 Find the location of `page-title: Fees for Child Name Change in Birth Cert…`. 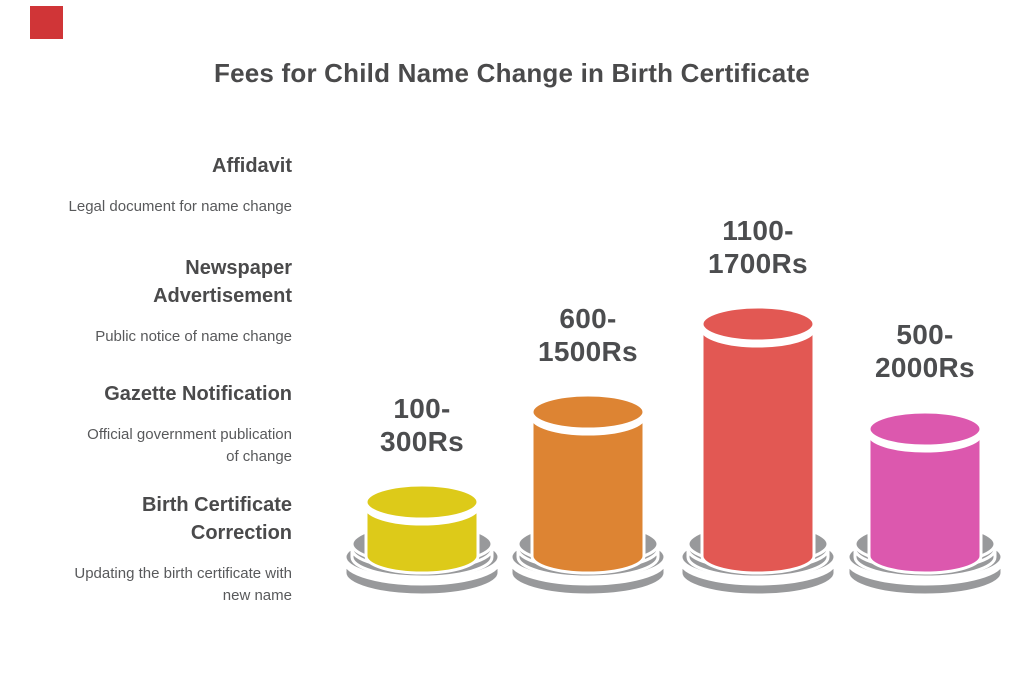

page-title: Fees for Child Name Change in Birth Cert… is located at coordinates (512, 73).